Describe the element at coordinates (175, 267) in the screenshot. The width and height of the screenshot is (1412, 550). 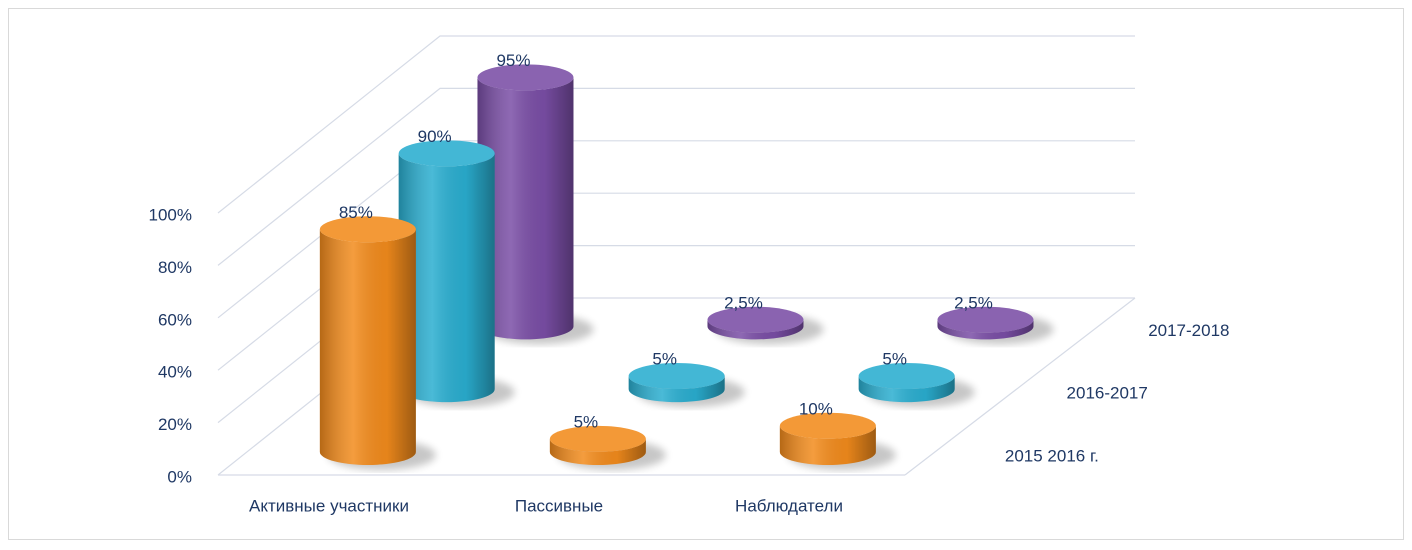
I see `y-tick-label: 80%` at that location.